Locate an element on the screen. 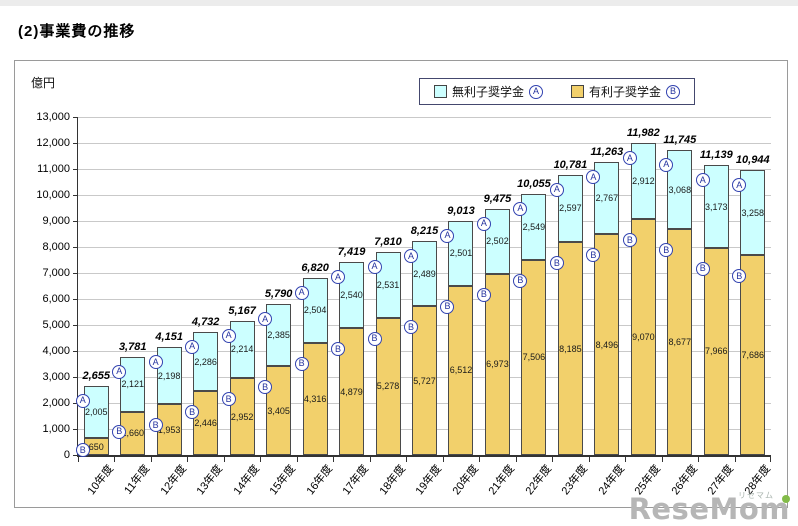 This screenshot has width=798, height=526. bar-total-label: 5,167 is located at coordinates (242, 310).